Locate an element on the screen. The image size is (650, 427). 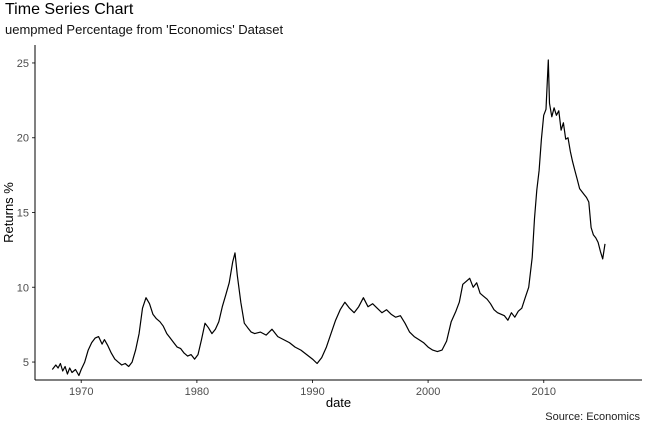
chart-caption: Source: Economics is located at coordinates (592, 417).